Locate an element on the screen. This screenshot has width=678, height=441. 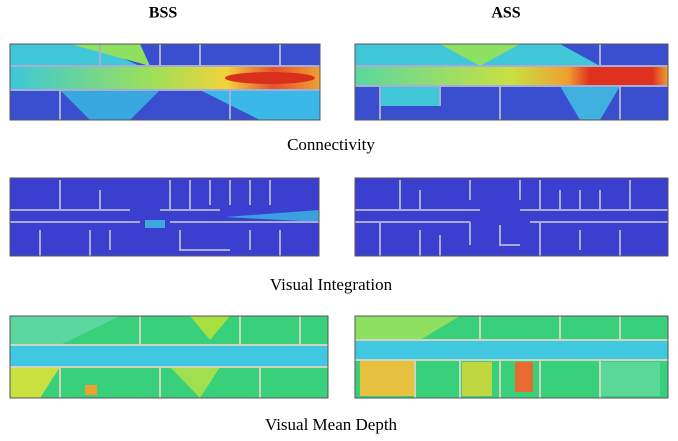
connectivity-bss is located at coordinates (165, 82).